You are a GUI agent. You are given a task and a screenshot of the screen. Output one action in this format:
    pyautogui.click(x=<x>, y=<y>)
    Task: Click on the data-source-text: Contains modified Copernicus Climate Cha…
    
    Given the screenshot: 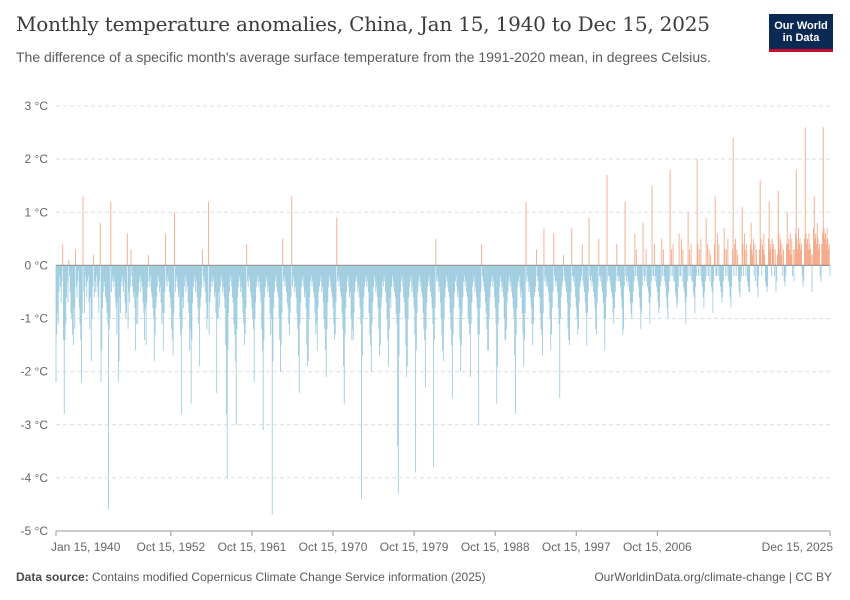 What is the action you would take?
    pyautogui.click(x=289, y=577)
    